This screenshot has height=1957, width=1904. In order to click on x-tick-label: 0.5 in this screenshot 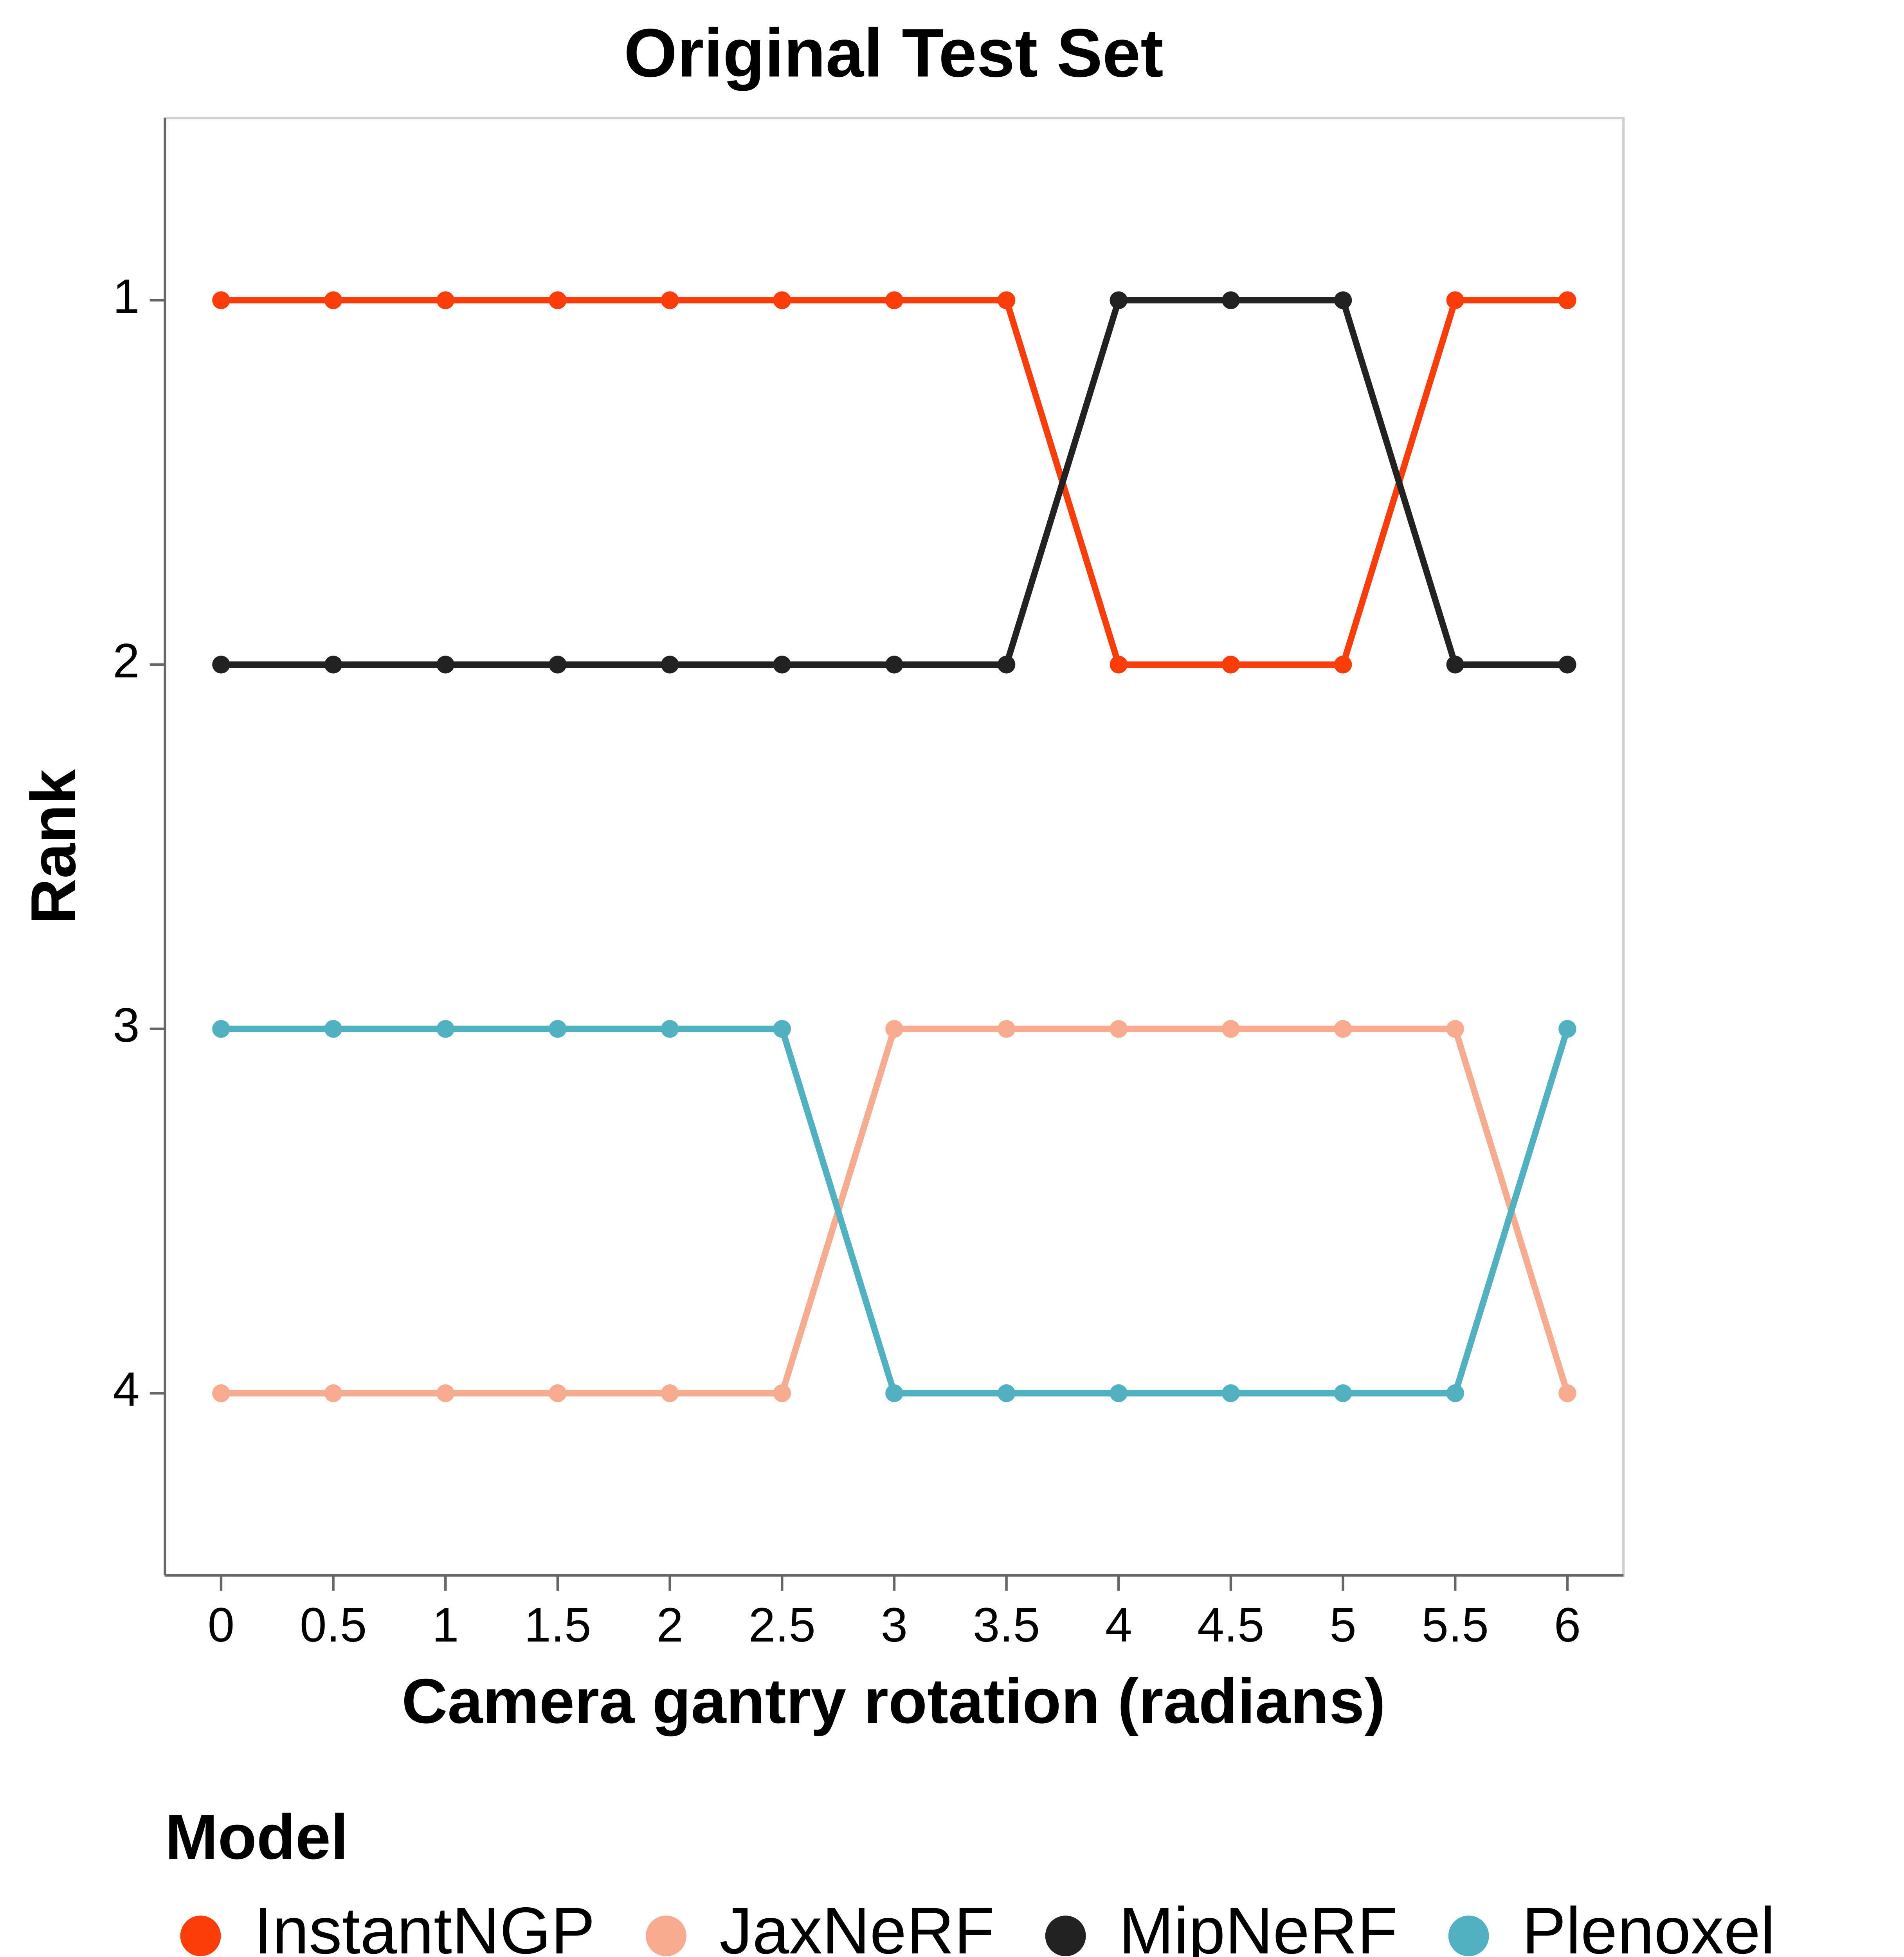, I will do `click(333, 1625)`.